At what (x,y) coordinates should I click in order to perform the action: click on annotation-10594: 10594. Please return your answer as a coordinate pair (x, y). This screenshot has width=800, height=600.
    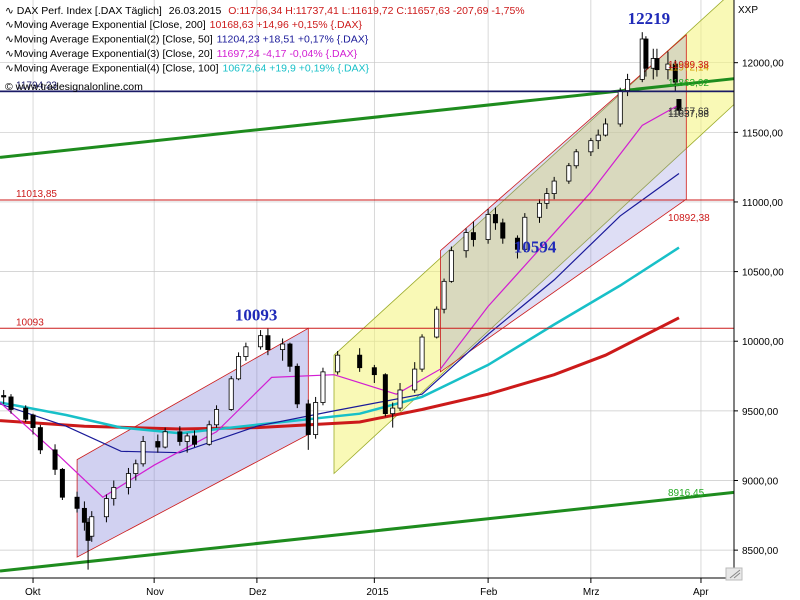
    Looking at the image, I should click on (535, 246).